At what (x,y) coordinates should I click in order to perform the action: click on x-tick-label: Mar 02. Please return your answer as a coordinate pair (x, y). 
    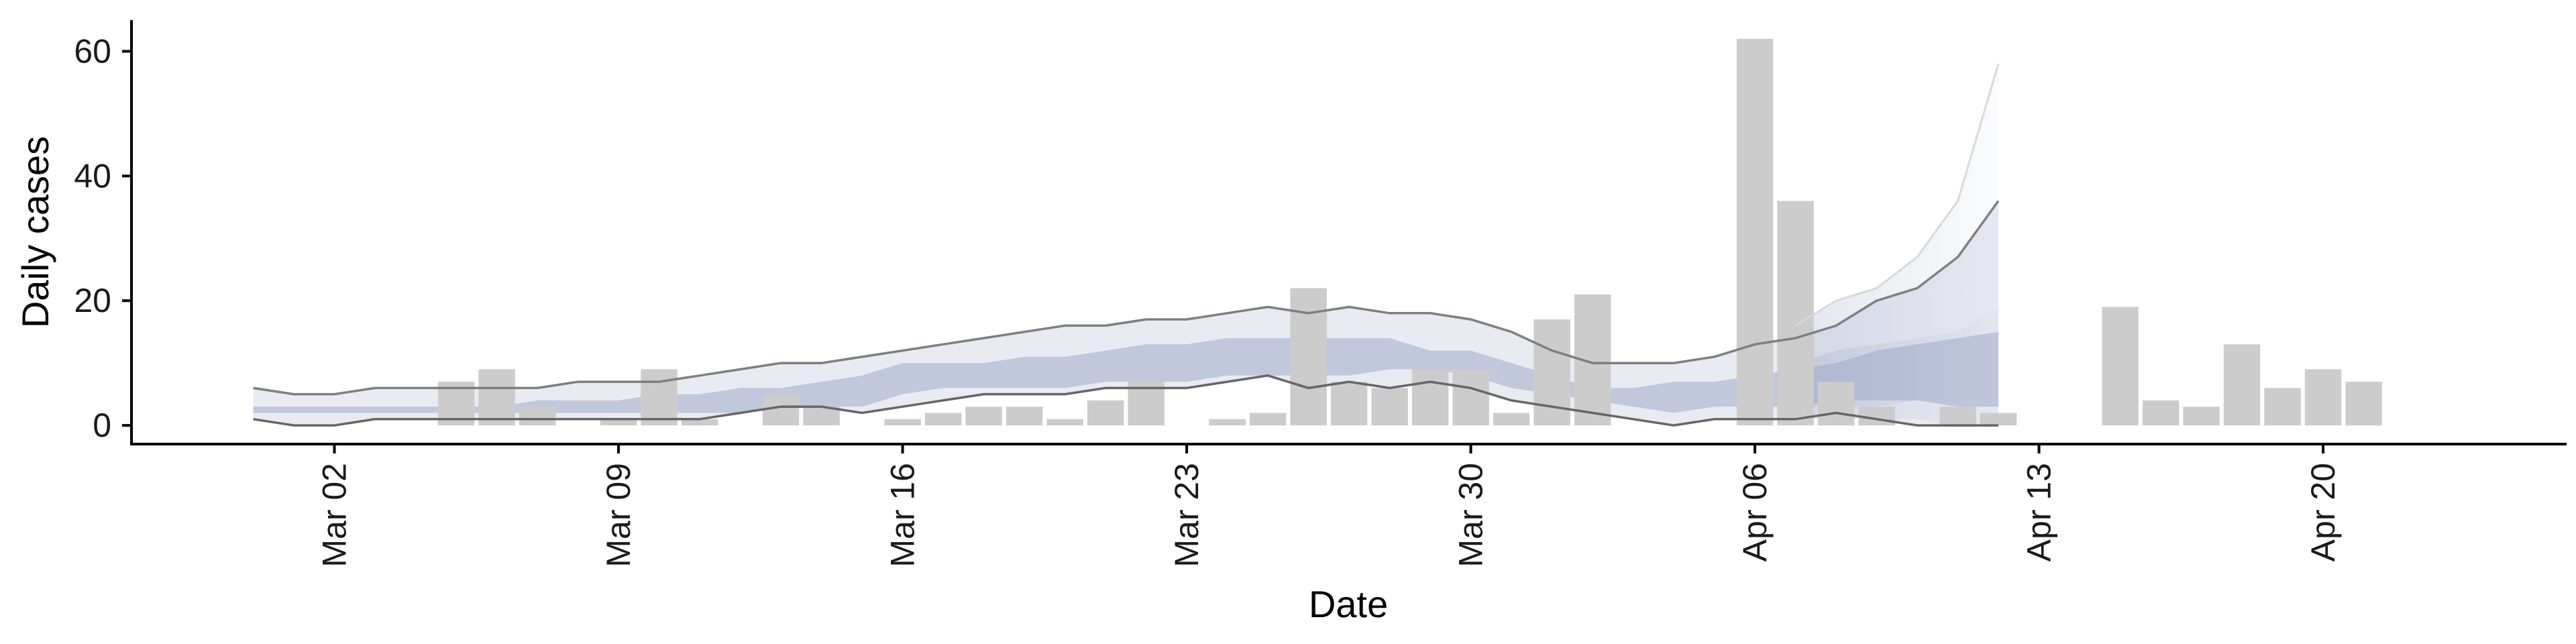
    Looking at the image, I should click on (335, 515).